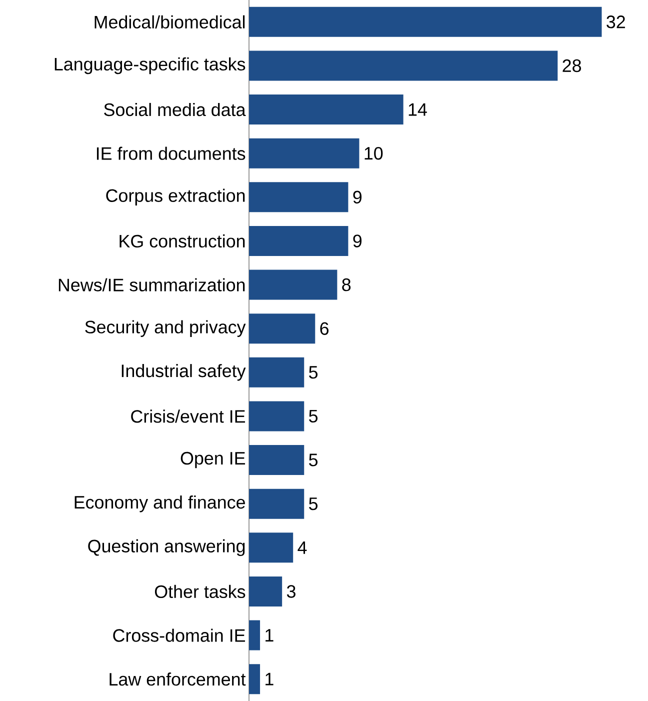 The width and height of the screenshot is (648, 701). I want to click on y-tick-label: IE from documents, so click(171, 153).